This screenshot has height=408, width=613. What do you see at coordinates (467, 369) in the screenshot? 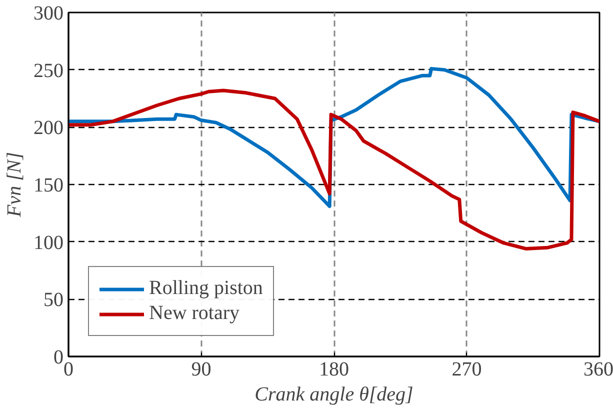
I see `x-tick-label: 270` at bounding box center [467, 369].